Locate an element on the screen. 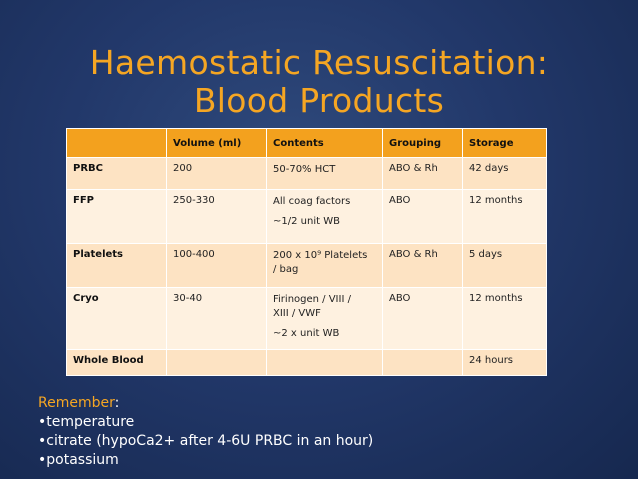  remember-item: •potassium is located at coordinates (78, 460).